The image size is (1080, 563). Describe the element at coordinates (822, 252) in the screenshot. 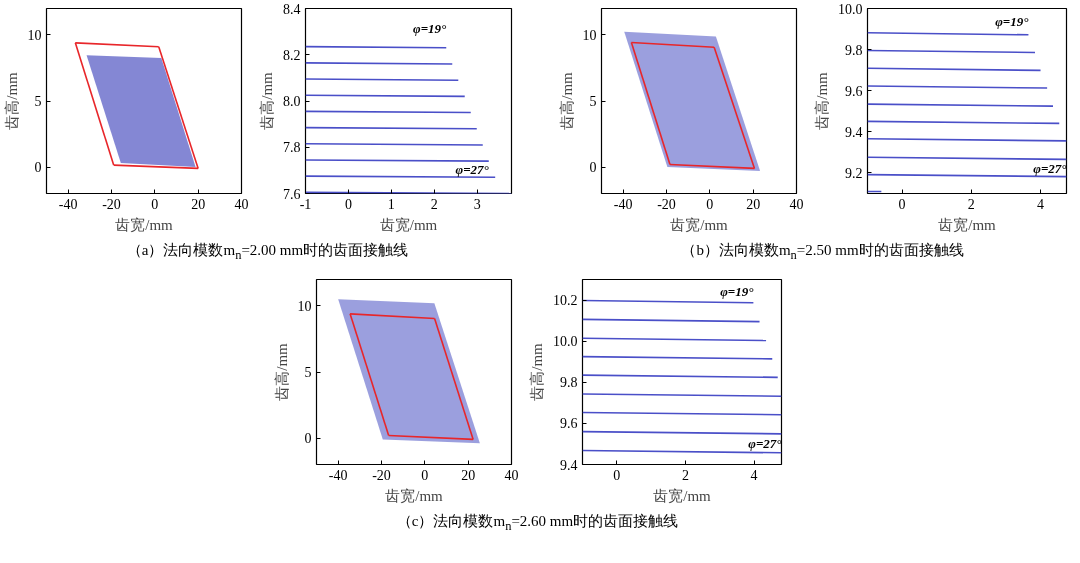

I see `text: （b）法向模数m$_{n}$=2.50 mm时的齿面接触线` at that location.